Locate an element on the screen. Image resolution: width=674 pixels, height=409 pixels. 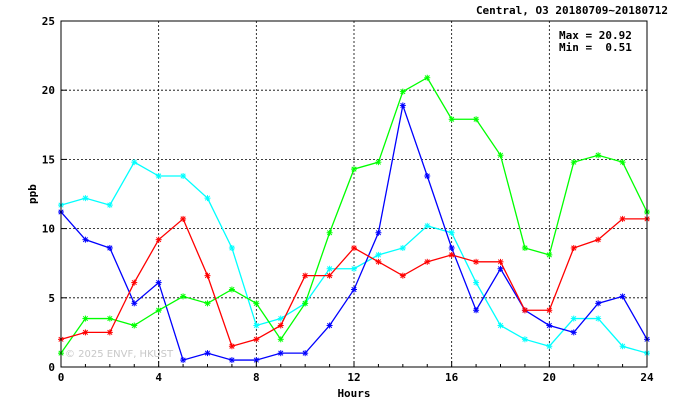
y-axis-label: ppb is located at coordinates (32, 194).